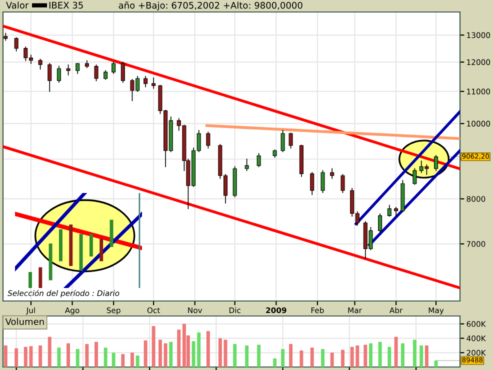  What do you see at coordinates (66, 5) in the screenshot?
I see `legend-label: IBEX 35` at bounding box center [66, 5].